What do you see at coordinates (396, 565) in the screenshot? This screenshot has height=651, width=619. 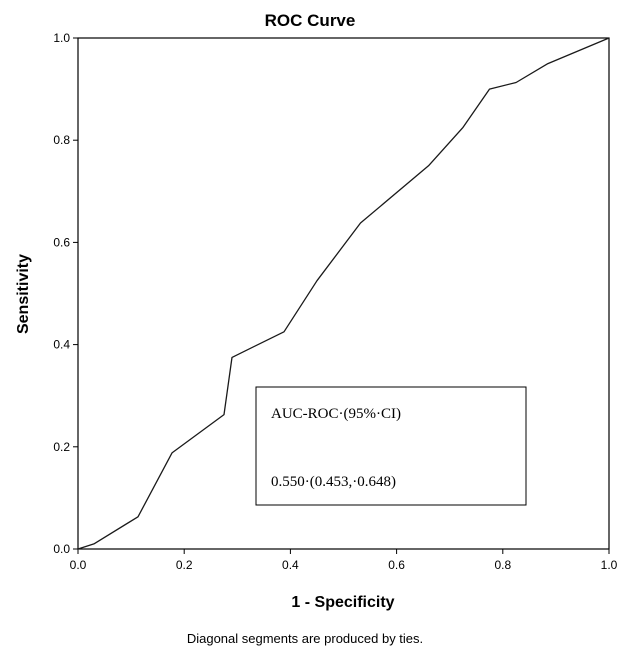 I see `x-tick-label: 0.6` at bounding box center [396, 565].